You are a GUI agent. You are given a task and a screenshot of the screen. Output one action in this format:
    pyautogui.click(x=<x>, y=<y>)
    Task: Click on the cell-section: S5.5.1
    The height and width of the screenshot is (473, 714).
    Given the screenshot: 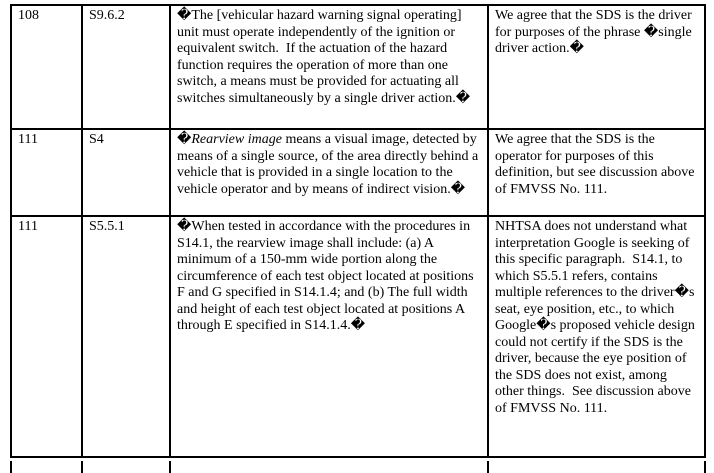 What is the action you would take?
    pyautogui.click(x=127, y=336)
    